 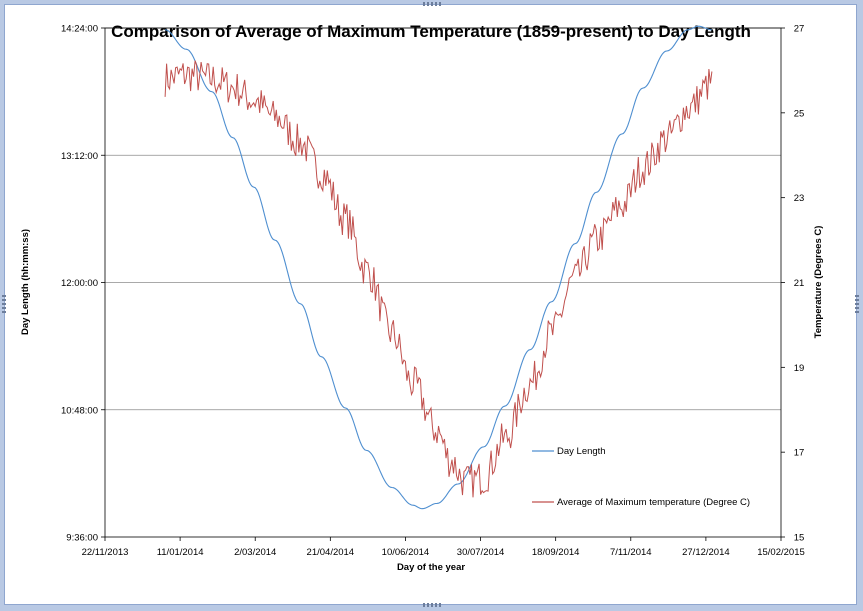 I want to click on resize-handle-bottom, so click(x=432, y=605).